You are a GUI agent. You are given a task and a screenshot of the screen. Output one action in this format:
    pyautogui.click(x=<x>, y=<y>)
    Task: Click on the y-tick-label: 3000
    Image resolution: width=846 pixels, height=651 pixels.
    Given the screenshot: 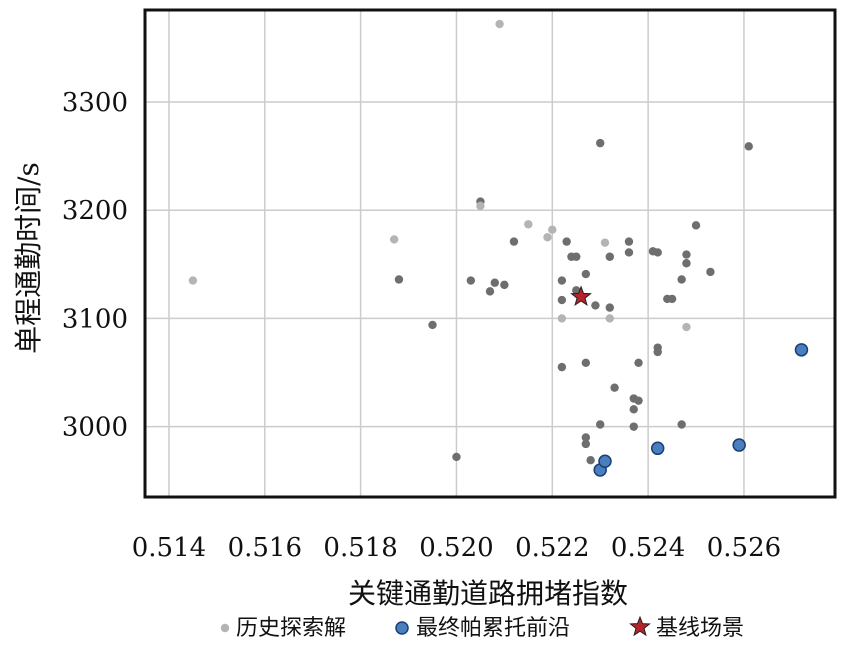 What is the action you would take?
    pyautogui.click(x=95, y=428)
    